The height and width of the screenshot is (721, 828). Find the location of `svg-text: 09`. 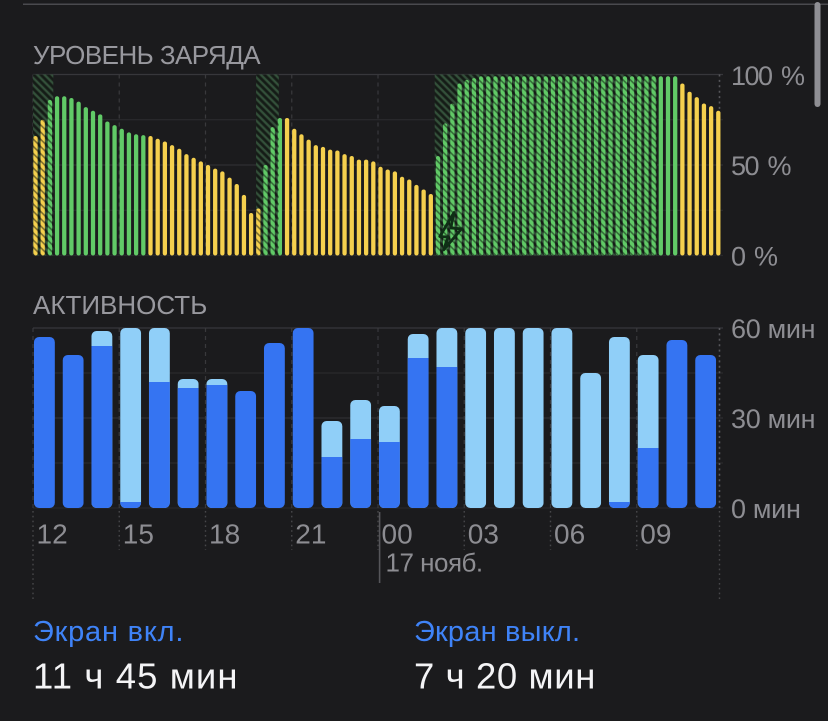

svg-text: 09 is located at coordinates (655, 534).